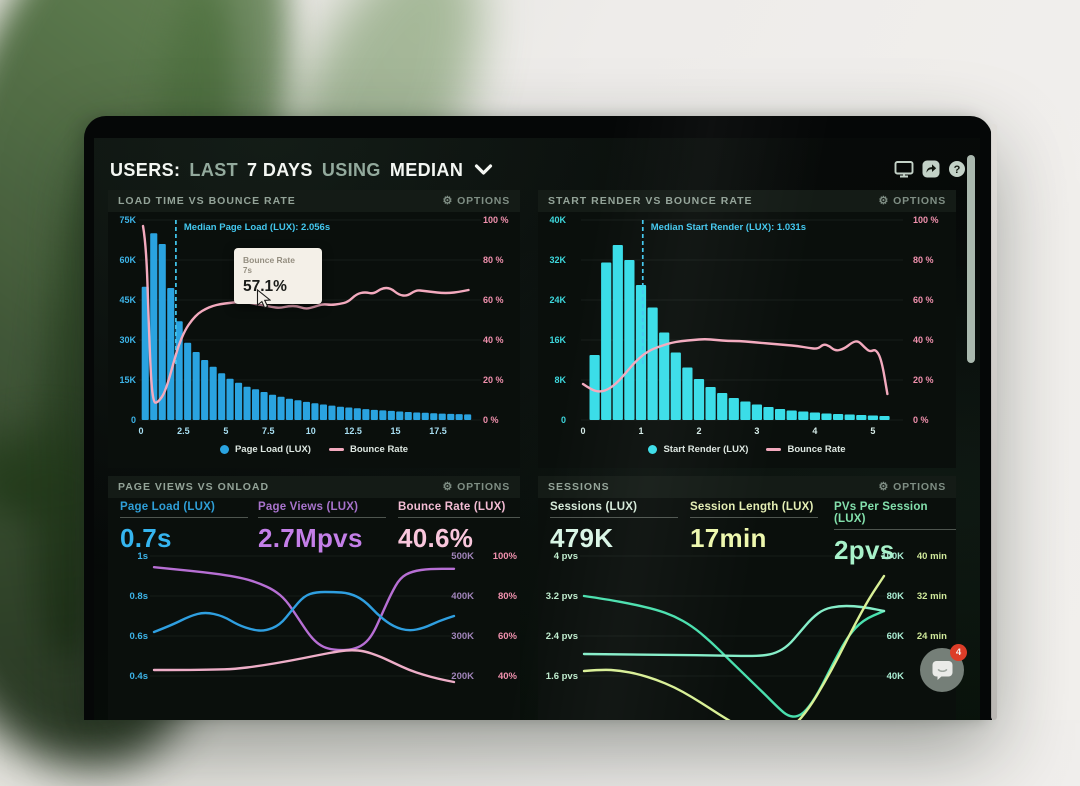  What do you see at coordinates (493, 340) in the screenshot?
I see `svg-text: 40 %` at bounding box center [493, 340].